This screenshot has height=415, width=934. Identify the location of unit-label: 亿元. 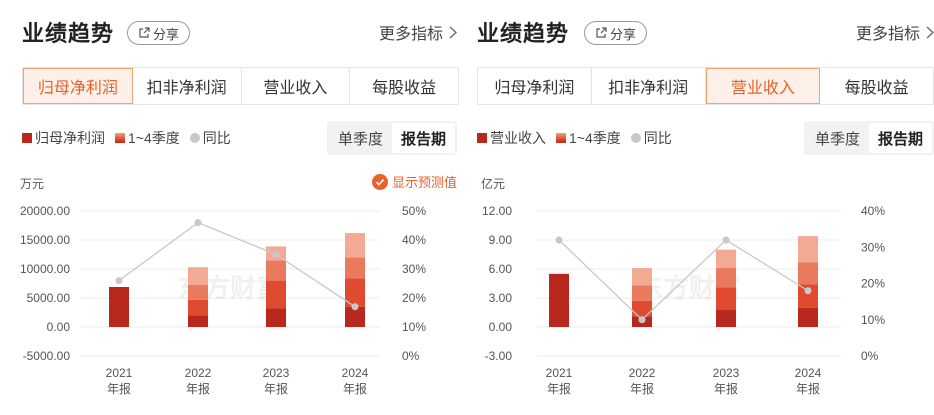
(493, 184).